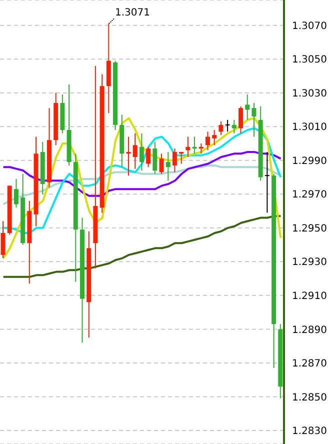 This screenshot has height=444, width=335. Describe the element at coordinates (309, 195) in the screenshot. I see `y-tick-label: 1.2970` at that location.